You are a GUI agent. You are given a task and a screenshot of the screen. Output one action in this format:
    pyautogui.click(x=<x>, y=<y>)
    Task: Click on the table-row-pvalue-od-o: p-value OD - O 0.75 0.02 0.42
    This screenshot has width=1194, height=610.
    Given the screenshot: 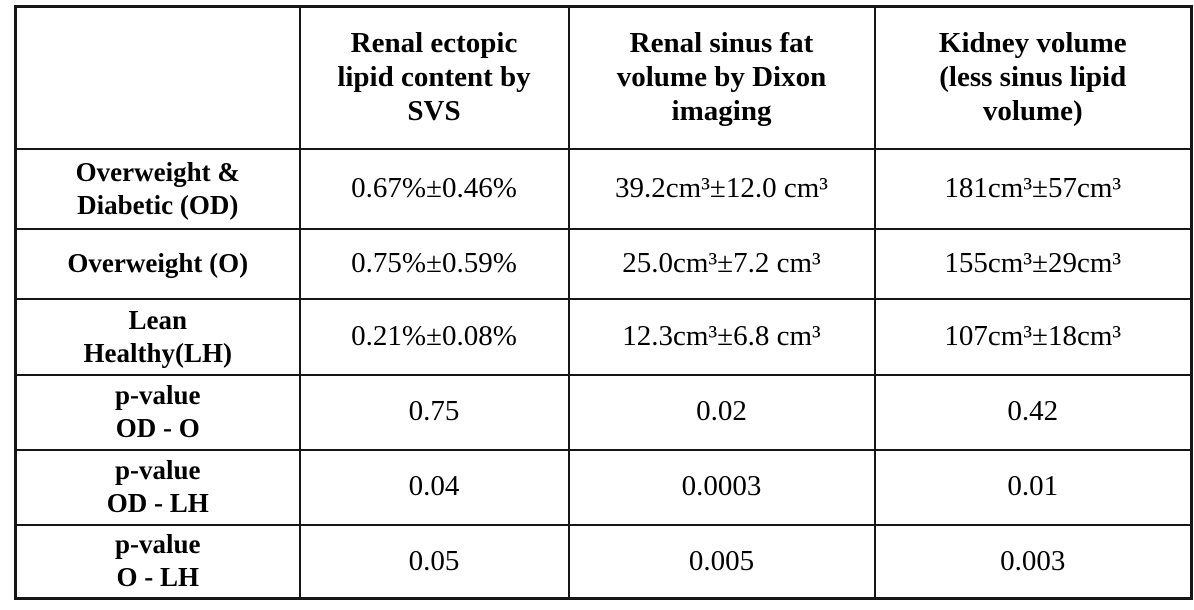 What is the action you would take?
    pyautogui.click(x=603, y=412)
    